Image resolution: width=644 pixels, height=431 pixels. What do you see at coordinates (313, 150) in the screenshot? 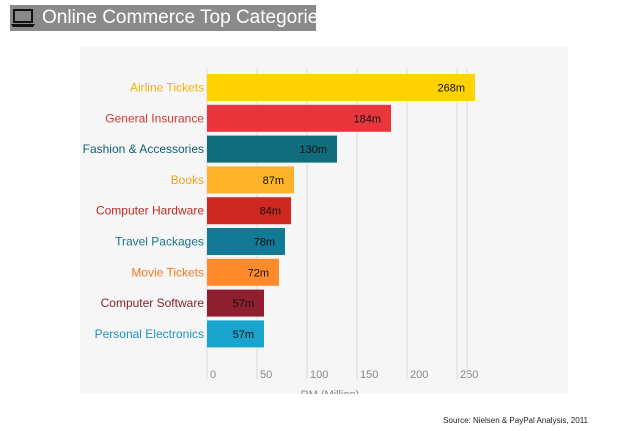
I see `data-label: 130m` at bounding box center [313, 150].